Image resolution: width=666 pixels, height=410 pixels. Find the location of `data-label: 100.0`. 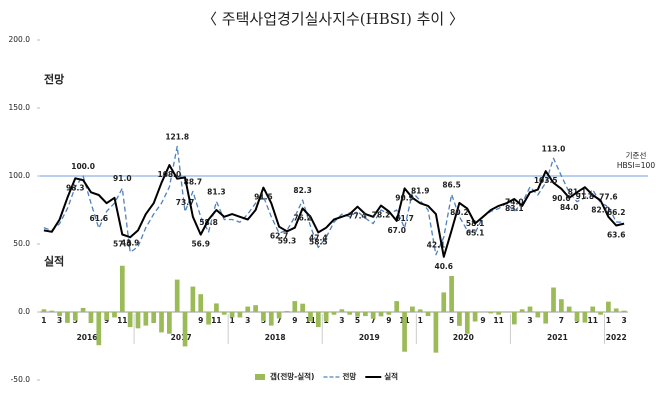

data-label: 100.0 is located at coordinates (83, 166).